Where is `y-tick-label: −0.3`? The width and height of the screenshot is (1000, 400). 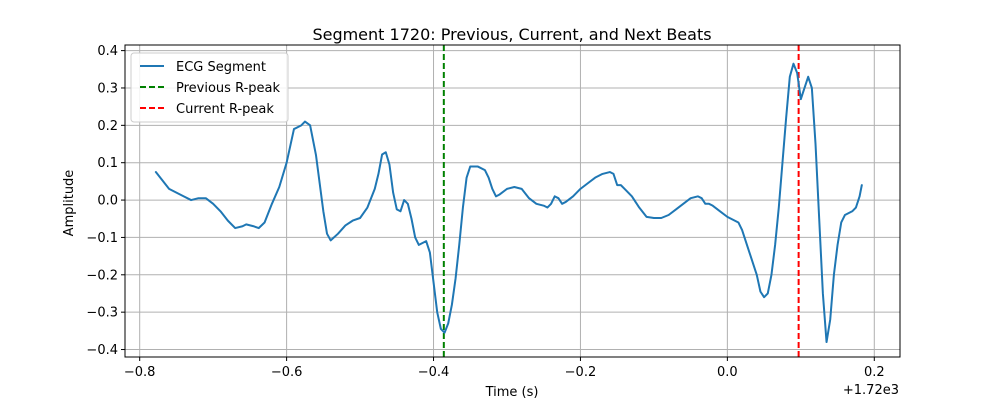 y-tick-label: −0.3 is located at coordinates (102, 313).